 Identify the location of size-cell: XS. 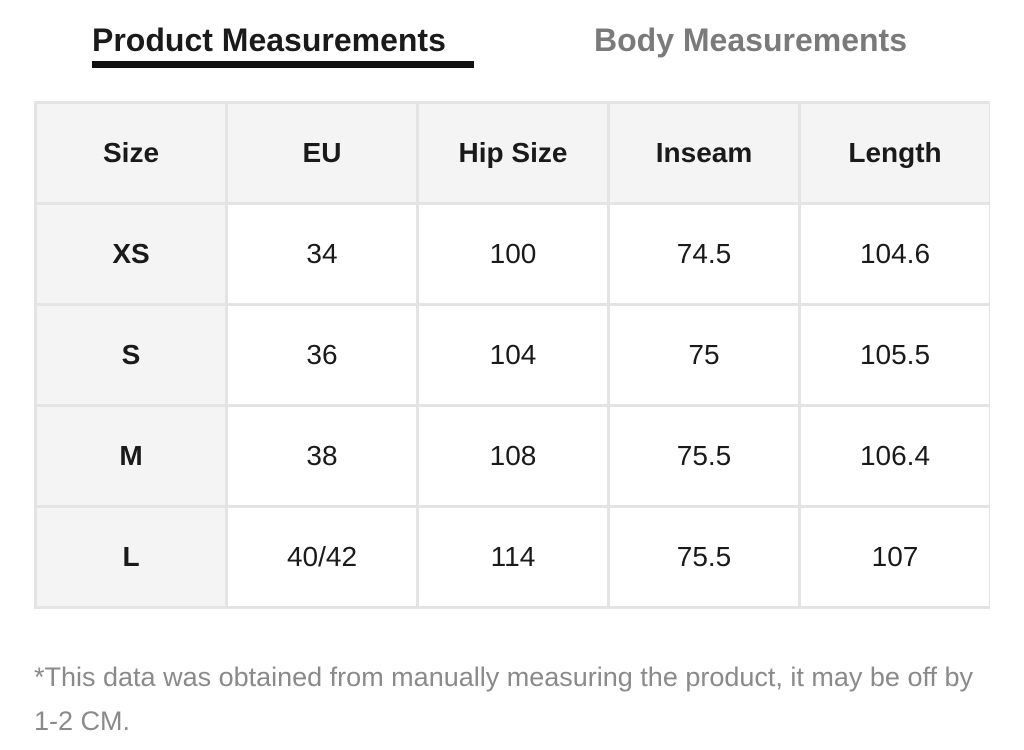
(131, 254).